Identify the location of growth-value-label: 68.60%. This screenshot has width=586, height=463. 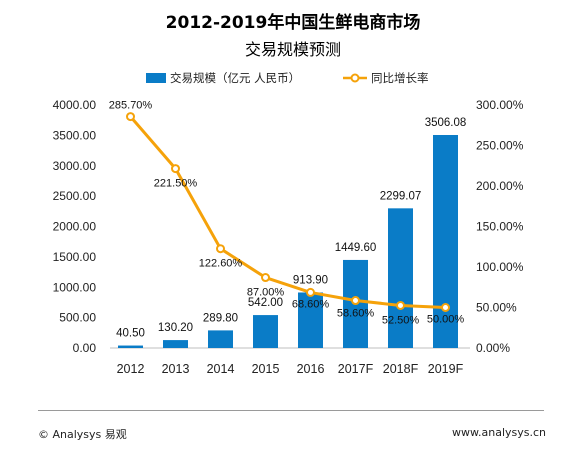
(311, 304).